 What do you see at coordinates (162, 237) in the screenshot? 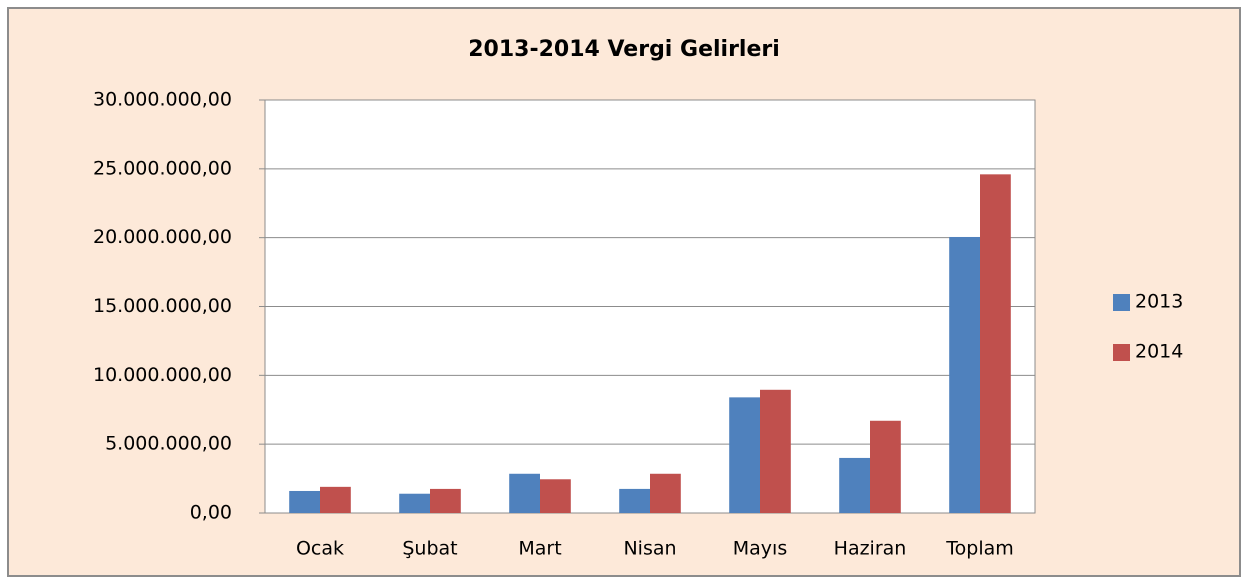
I see `y-tick-label: 20.000.000,00` at bounding box center [162, 237].